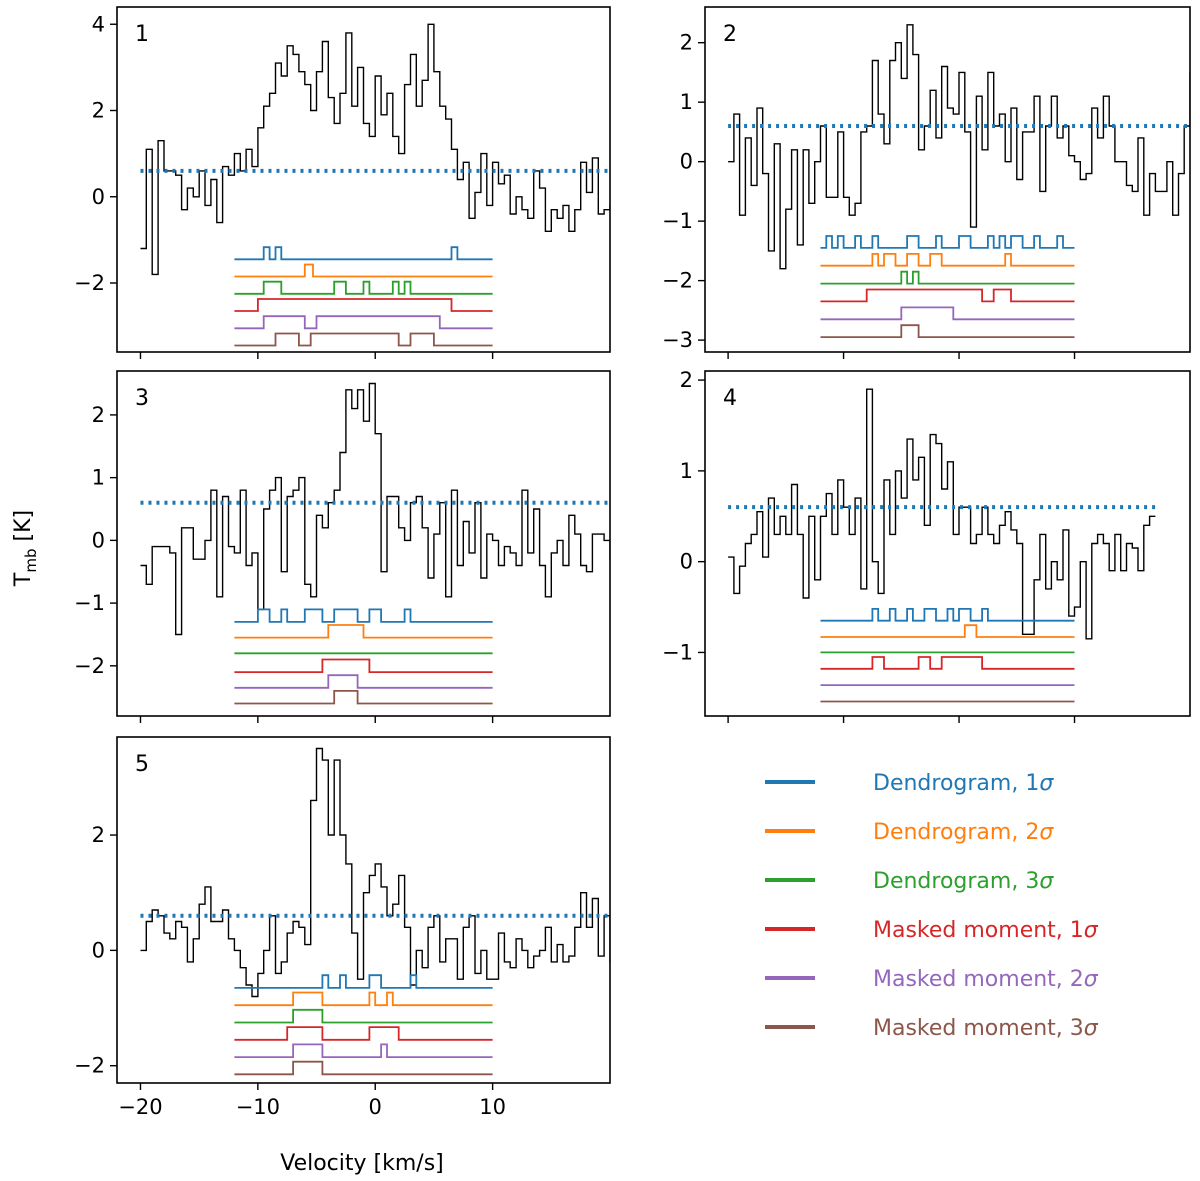 This screenshot has height=1181, width=1200. Describe the element at coordinates (677, 340) in the screenshot. I see `y-tick-label: −3` at that location.